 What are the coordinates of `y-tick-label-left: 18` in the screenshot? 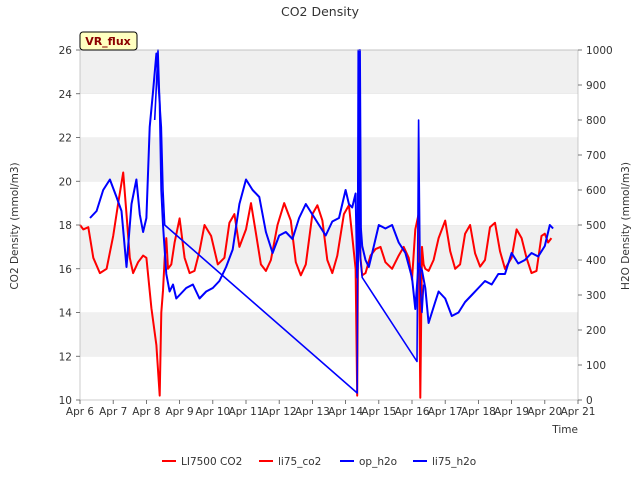 It's located at (65, 226).